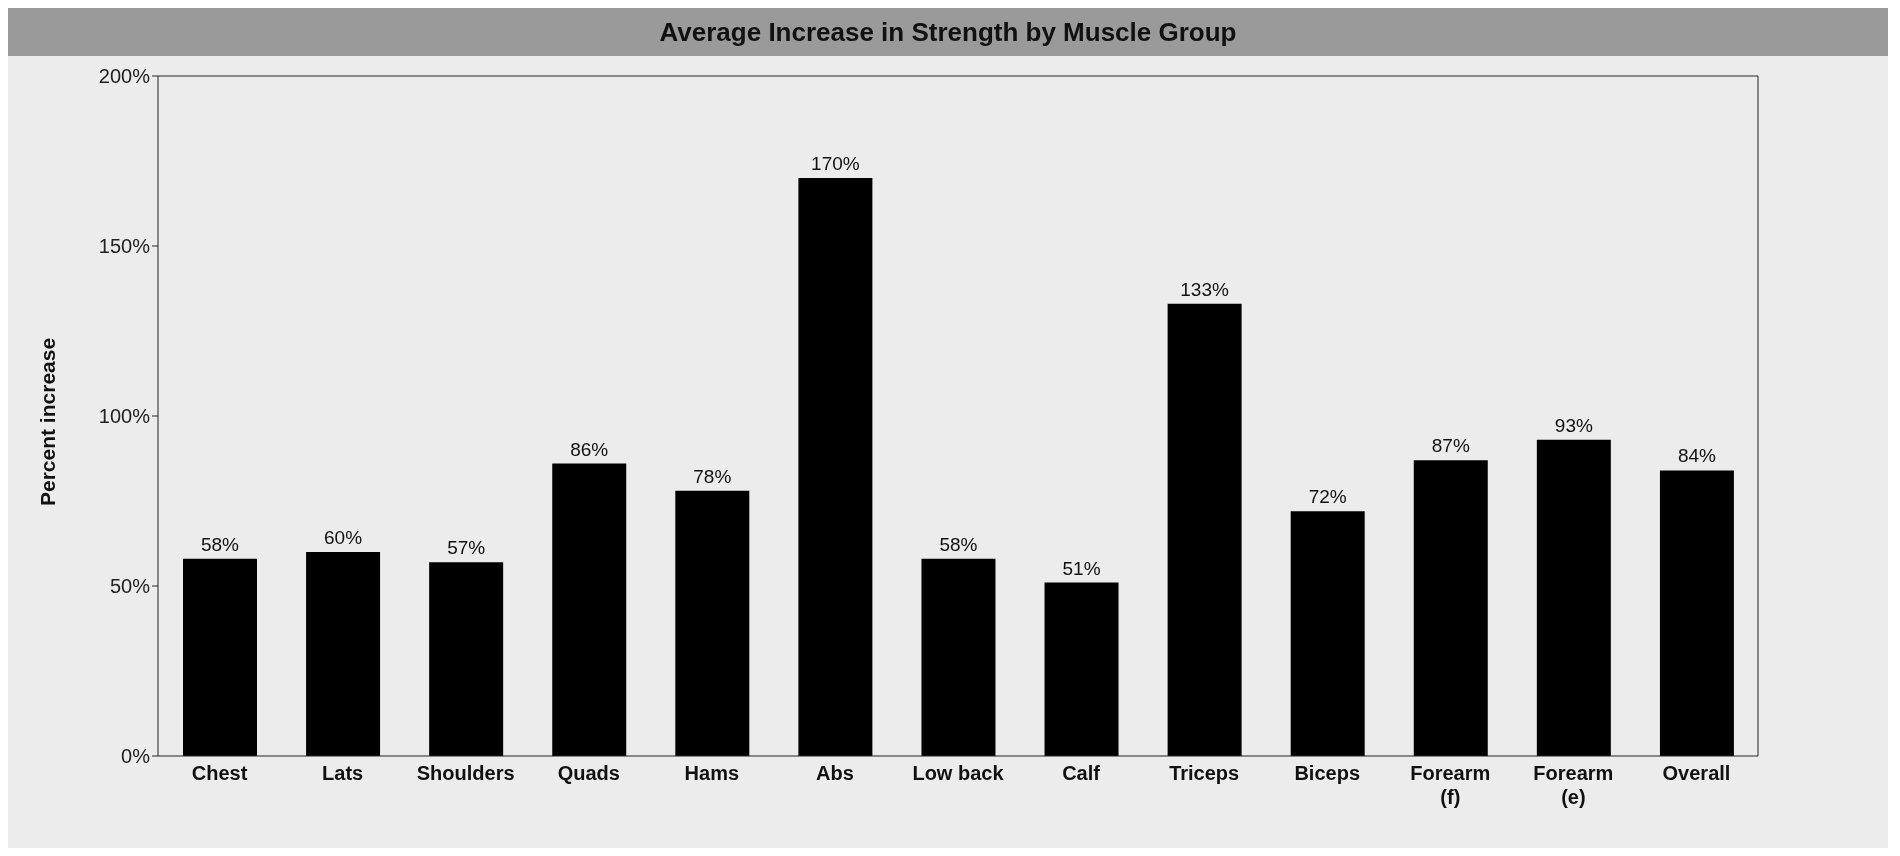 The width and height of the screenshot is (1900, 856). I want to click on y-tick-label: 200%, so click(124, 76).